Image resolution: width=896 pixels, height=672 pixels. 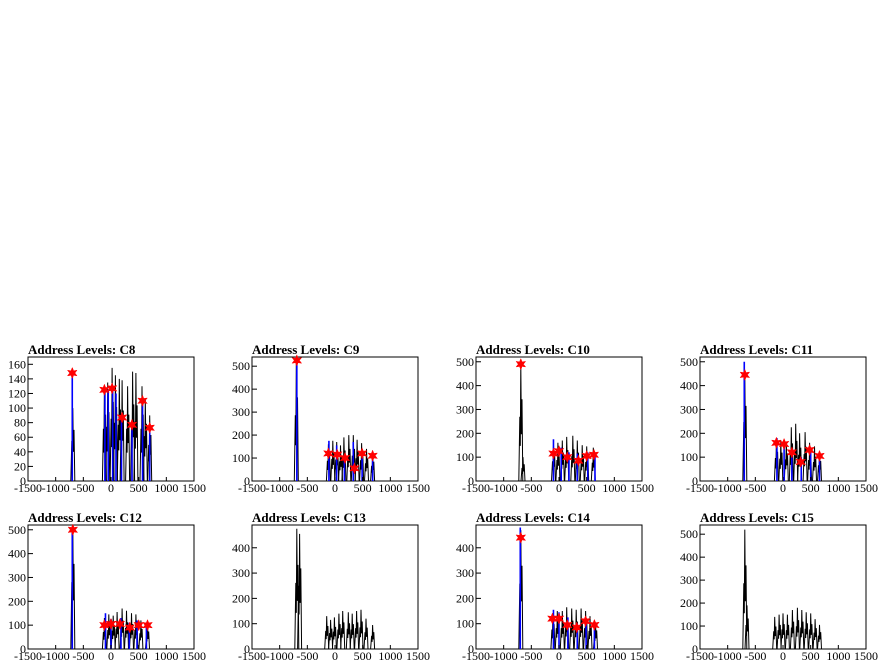 I want to click on chart-title: Address Levels: C12, so click(x=85, y=517).